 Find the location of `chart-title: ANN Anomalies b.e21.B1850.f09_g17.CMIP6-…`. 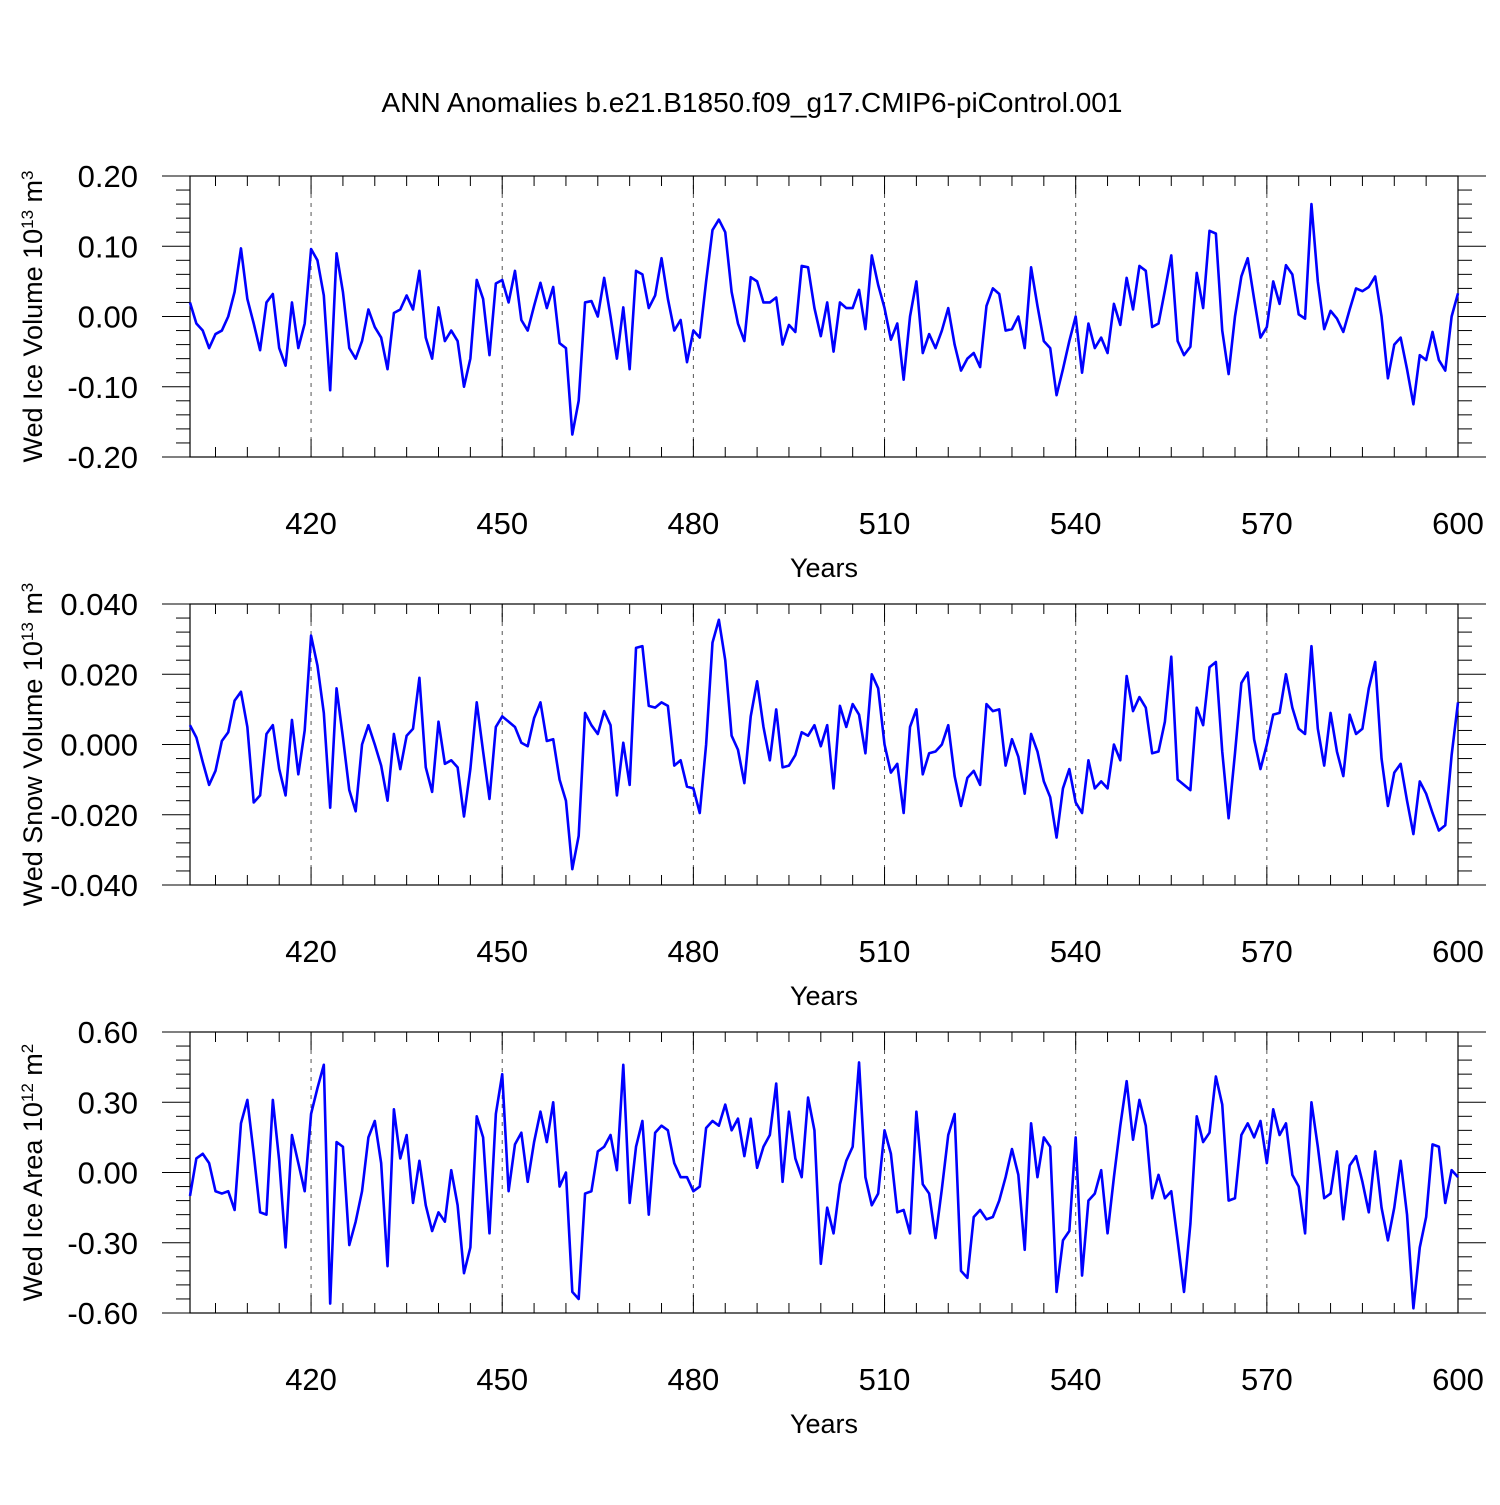

chart-title: ANN Anomalies b.e21.B1850.f09_g17.CMIP6-… is located at coordinates (752, 102).